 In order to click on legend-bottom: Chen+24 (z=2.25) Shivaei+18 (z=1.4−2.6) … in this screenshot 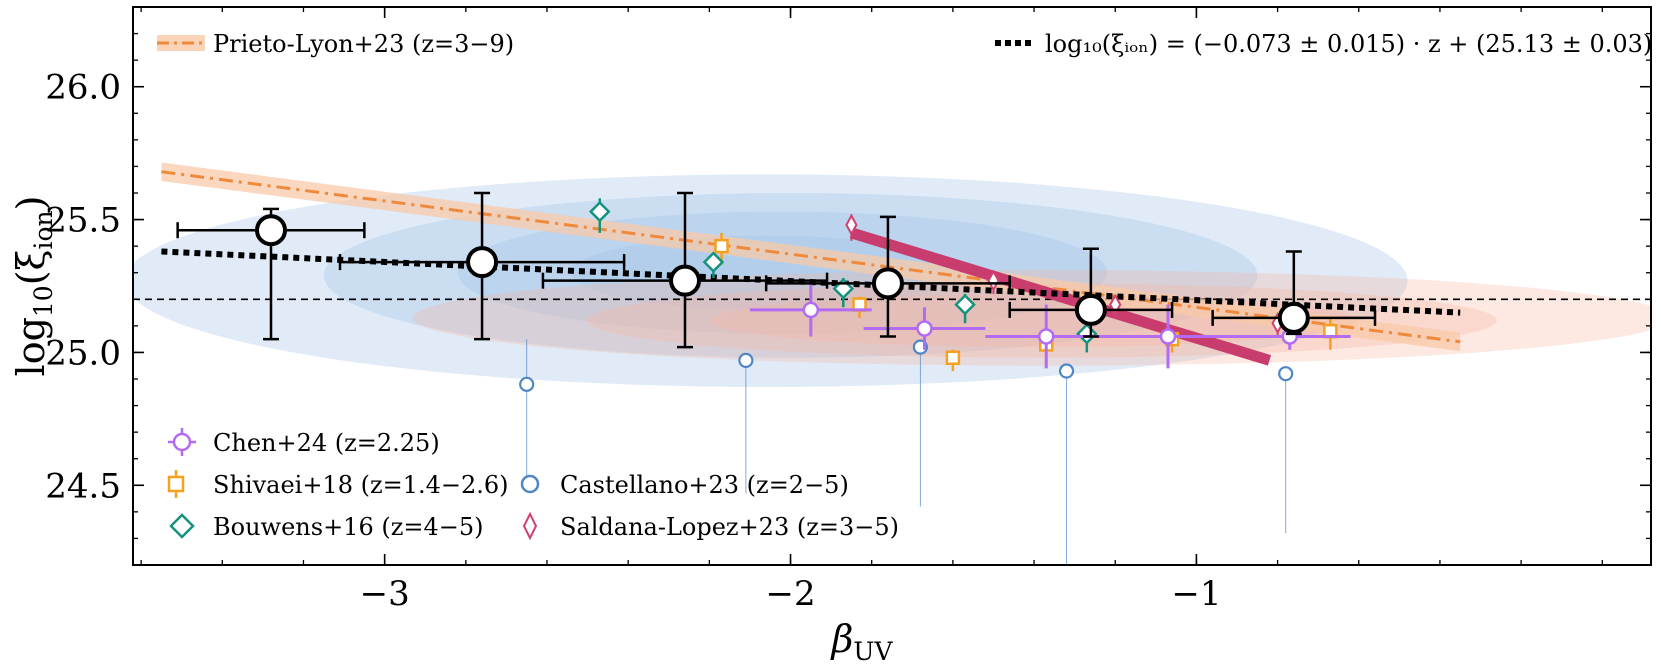, I will do `click(533, 484)`.